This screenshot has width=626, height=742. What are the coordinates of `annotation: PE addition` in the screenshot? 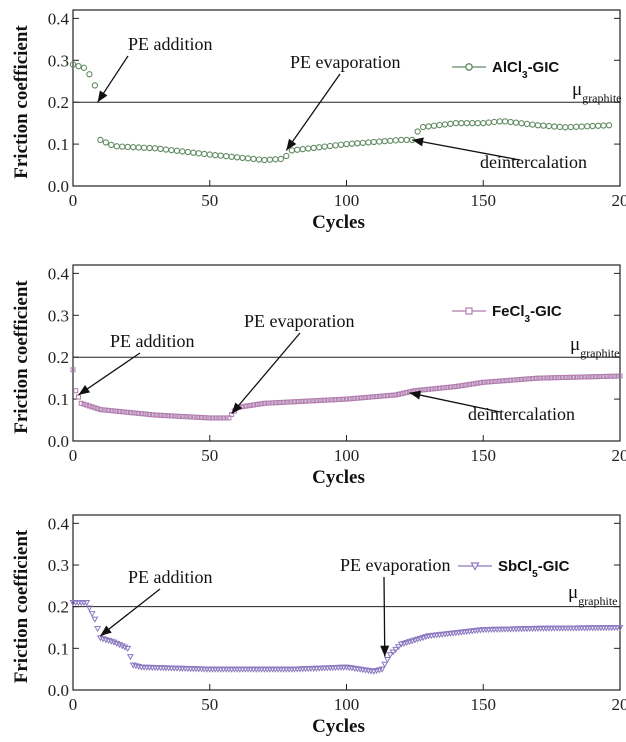 It's located at (156, 602).